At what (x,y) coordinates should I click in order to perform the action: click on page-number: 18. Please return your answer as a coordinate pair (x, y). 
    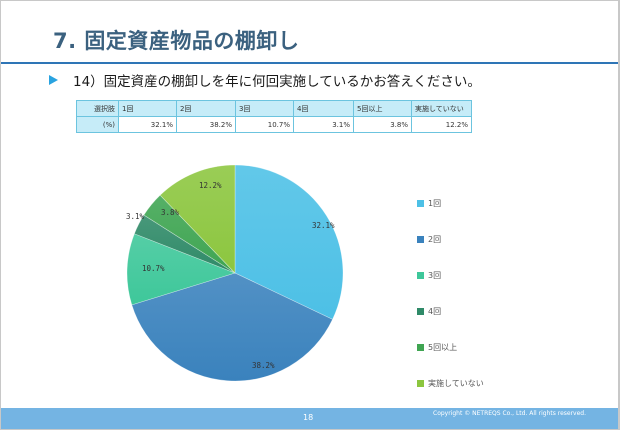
    Looking at the image, I should click on (308, 417).